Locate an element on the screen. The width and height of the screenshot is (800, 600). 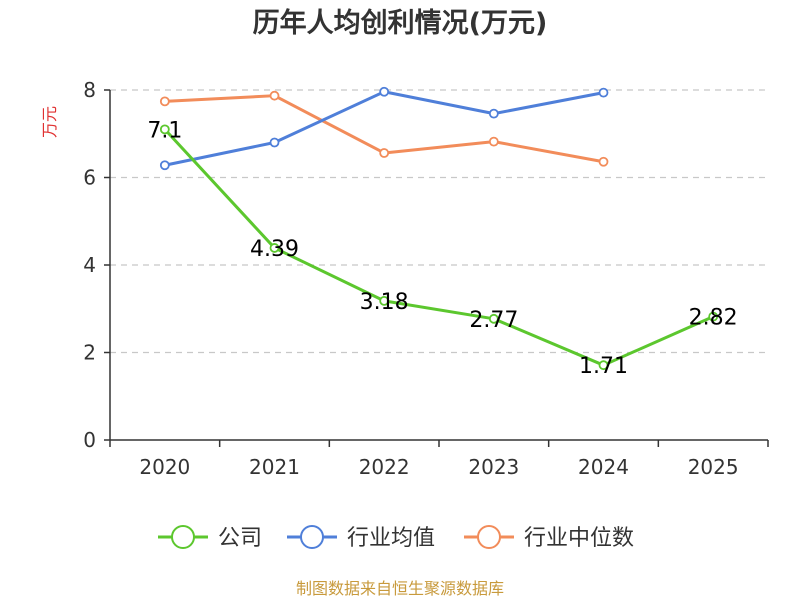
data-label: 3.18 is located at coordinates (384, 302).